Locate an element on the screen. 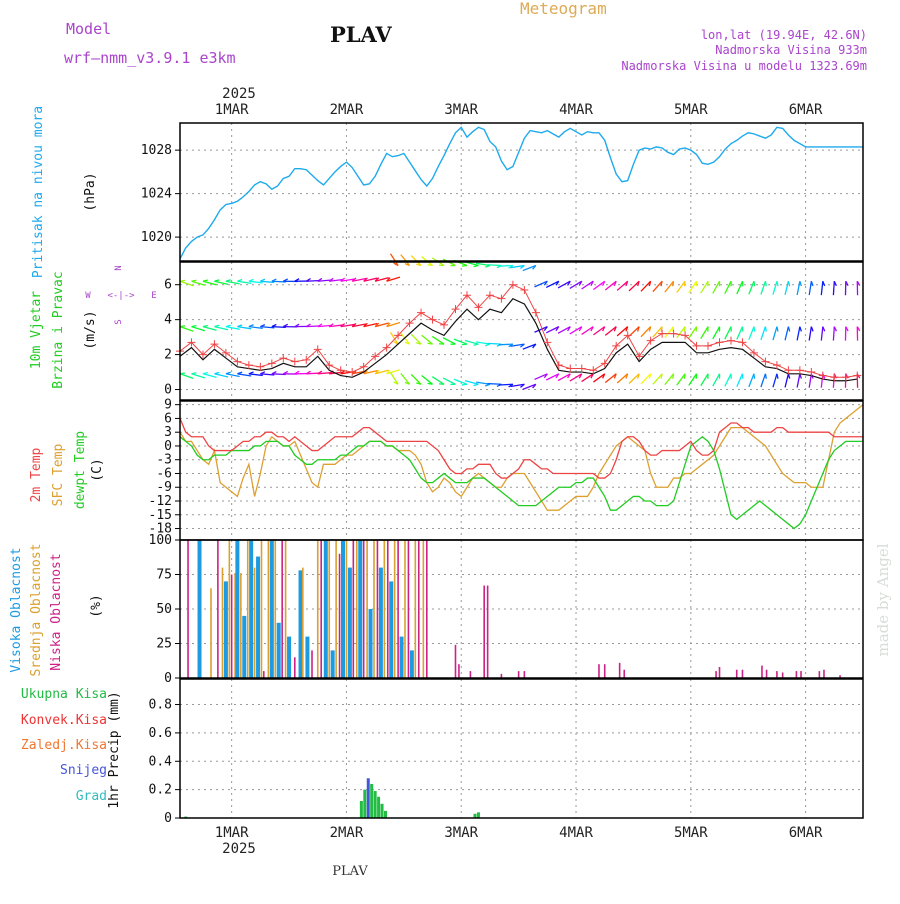  y-tick-label: 4 is located at coordinates (168, 320).